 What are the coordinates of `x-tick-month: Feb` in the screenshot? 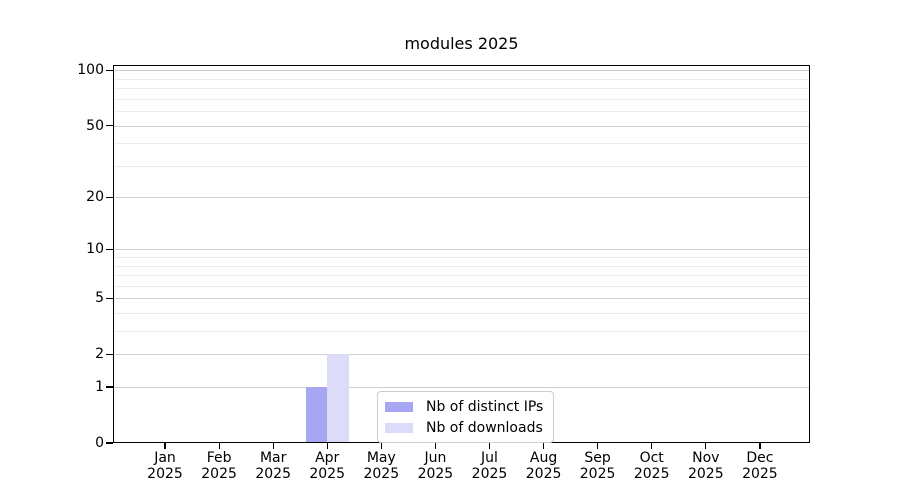 It's located at (219, 458).